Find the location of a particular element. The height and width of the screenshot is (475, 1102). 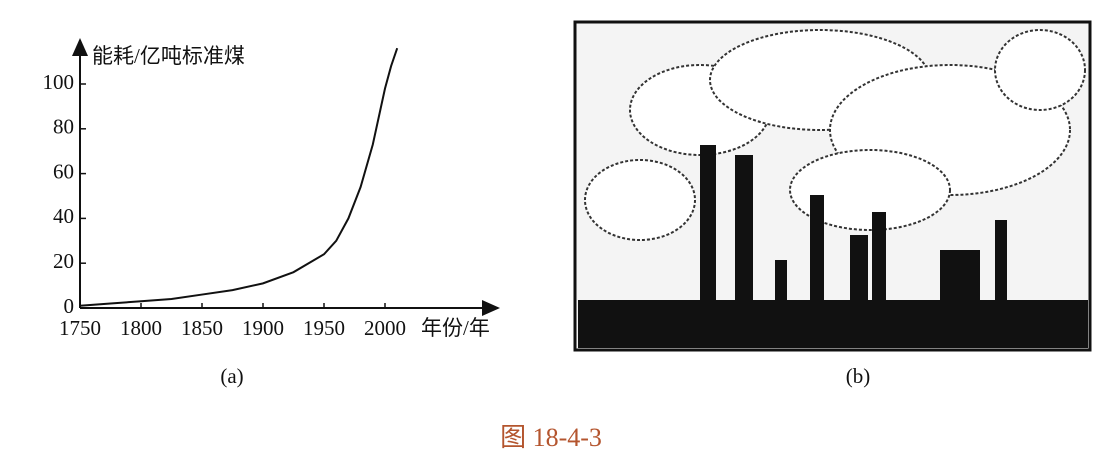

y-tick-label: 80 is located at coordinates (63, 127).